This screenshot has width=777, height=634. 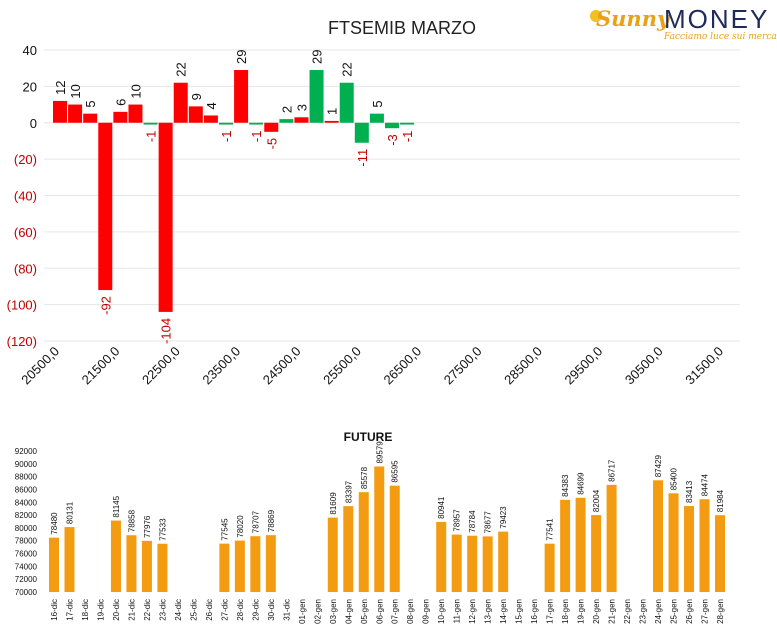 I want to click on x-tick-label: 14-gen, so click(x=503, y=611).